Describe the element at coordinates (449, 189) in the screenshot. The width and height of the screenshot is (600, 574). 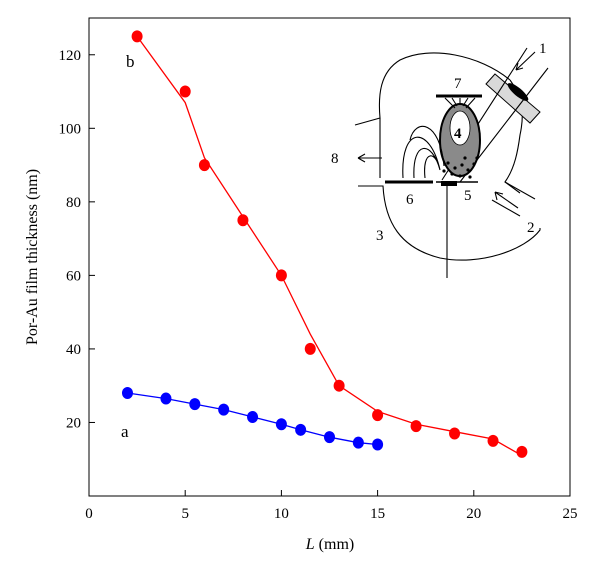
I see `chamber-outline-left` at that location.